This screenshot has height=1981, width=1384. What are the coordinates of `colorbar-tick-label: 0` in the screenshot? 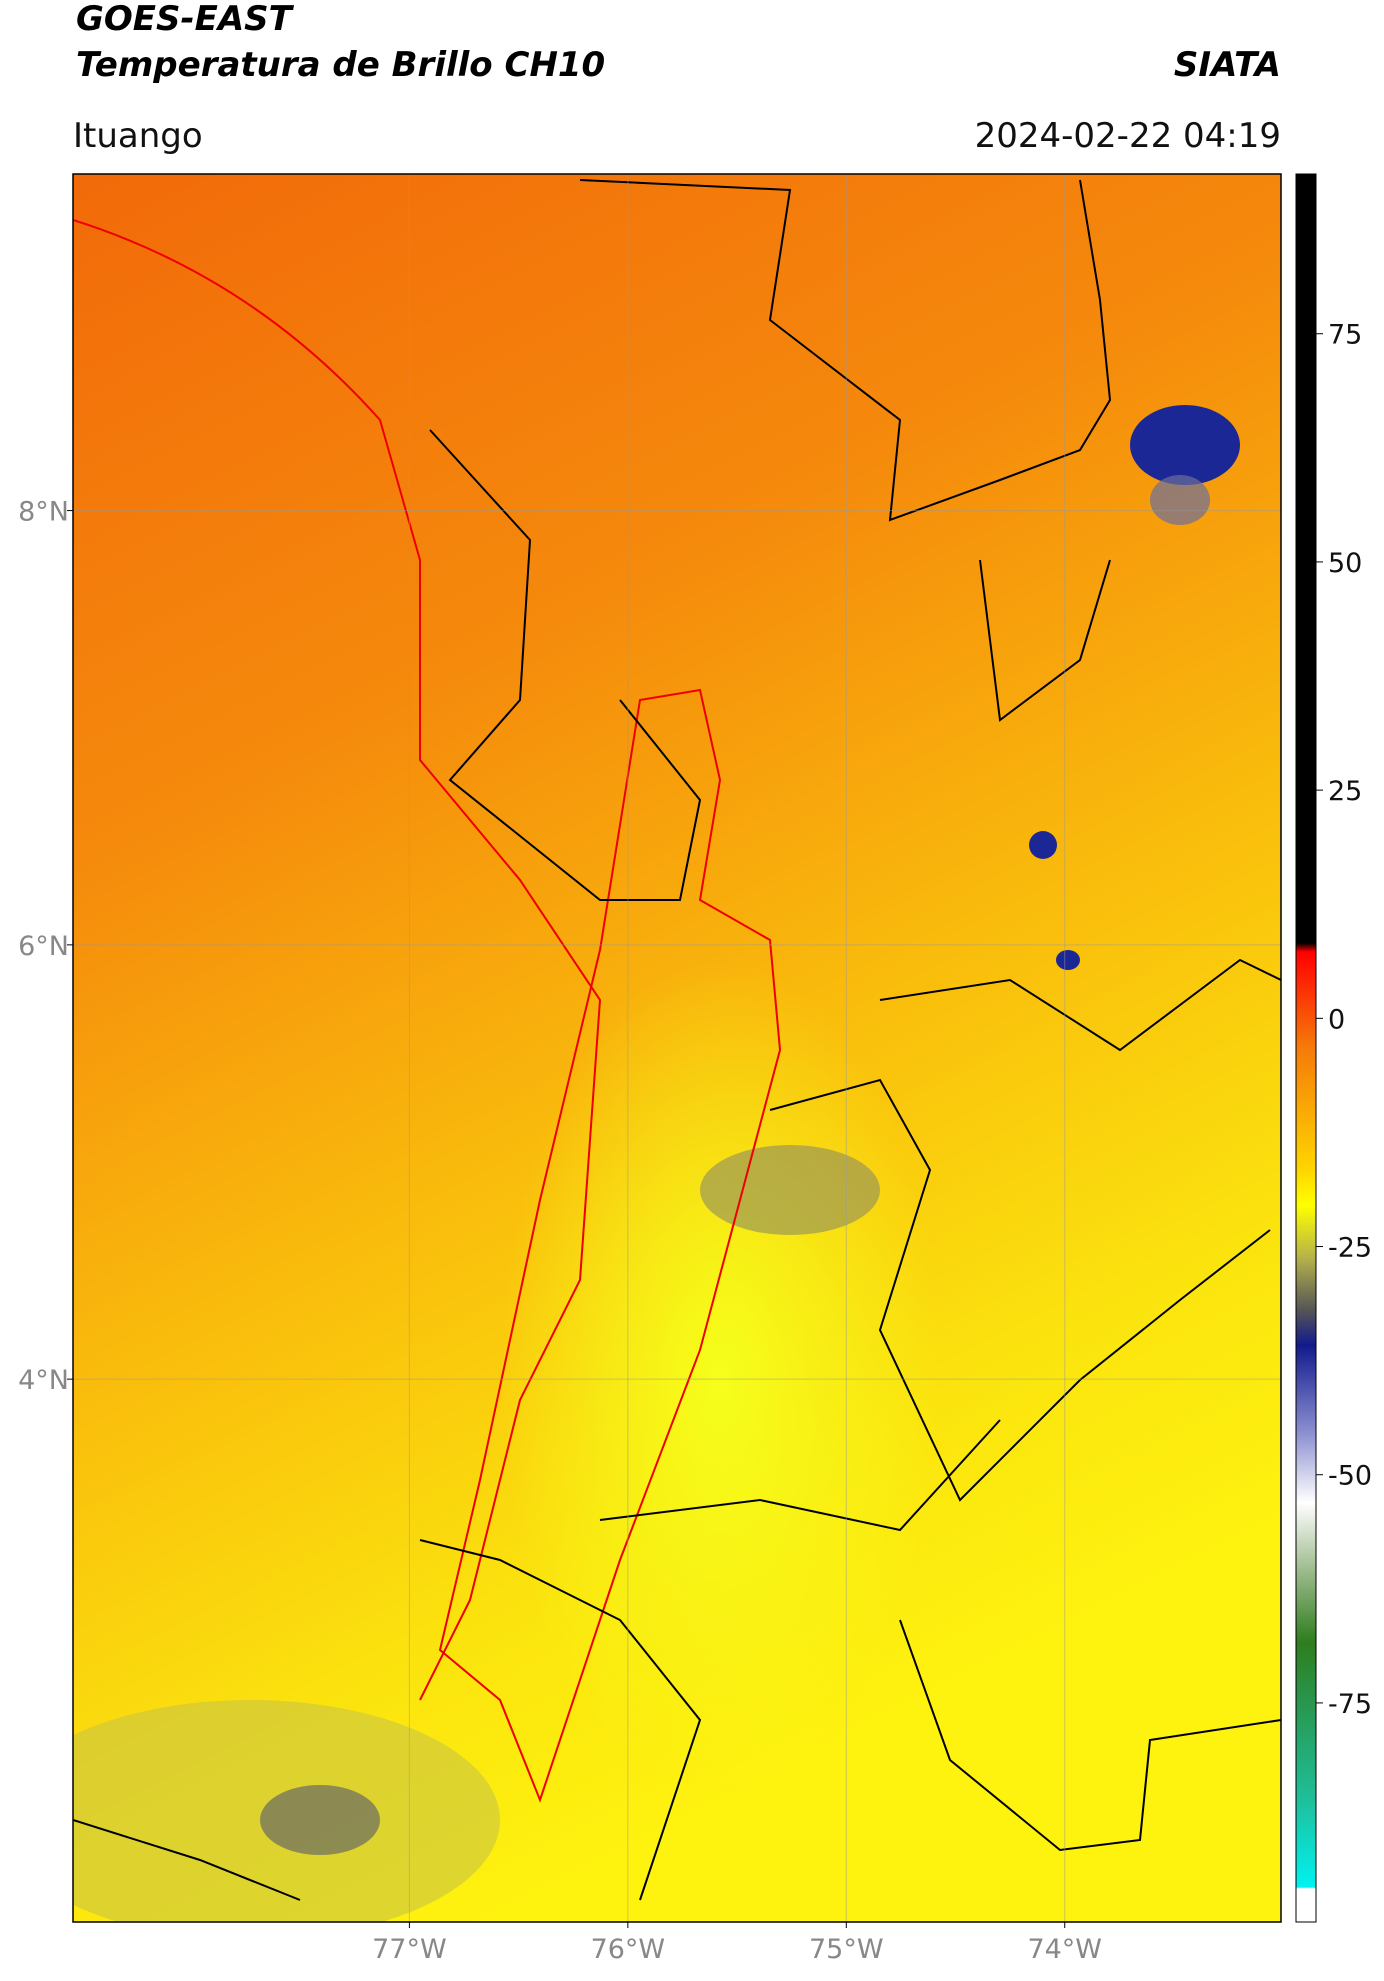 It's located at (1336, 1019).